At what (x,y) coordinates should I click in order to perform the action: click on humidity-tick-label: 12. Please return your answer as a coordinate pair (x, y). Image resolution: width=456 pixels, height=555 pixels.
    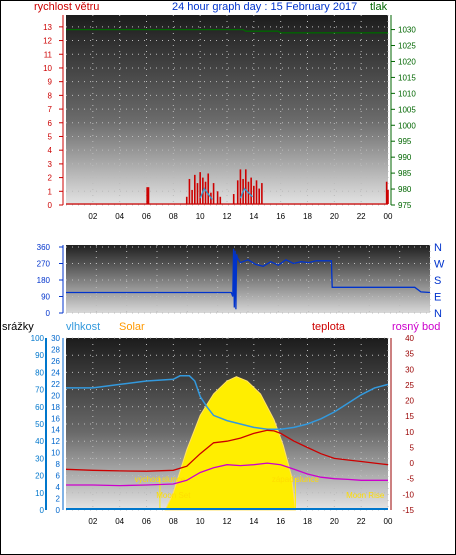
    Looking at the image, I should click on (55, 441).